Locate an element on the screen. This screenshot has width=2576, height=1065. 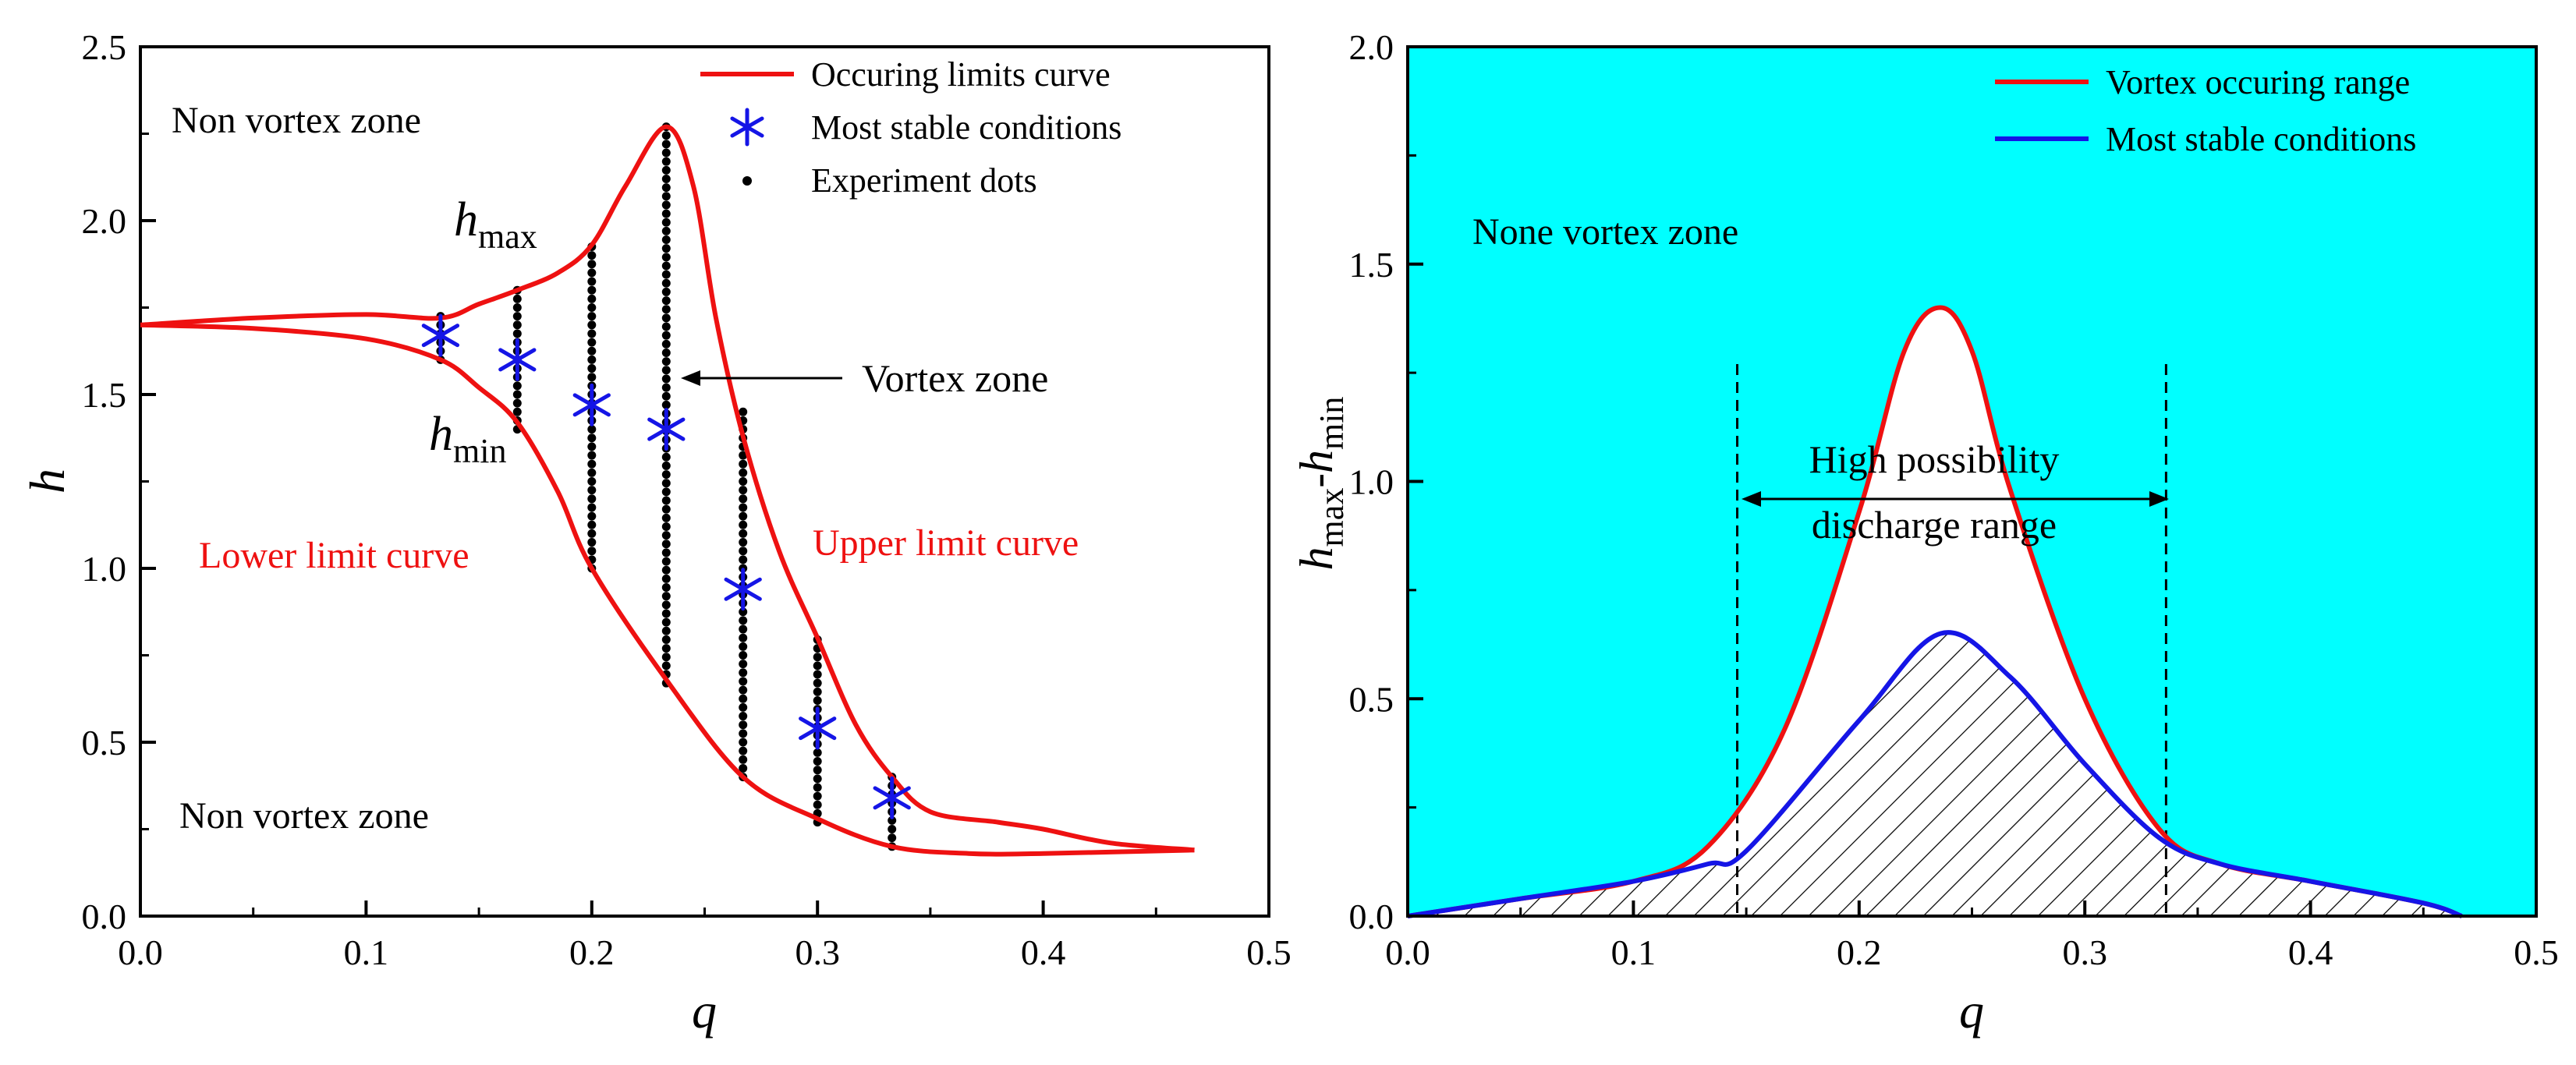
most-stable-markers is located at coordinates (666, 566).